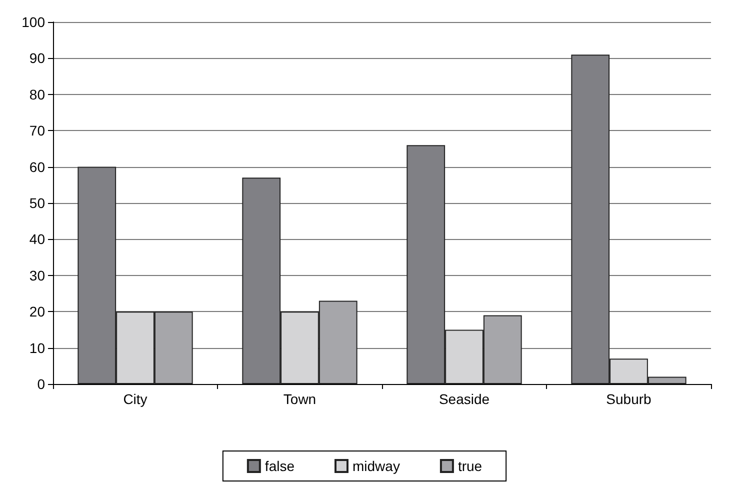  Describe the element at coordinates (464, 399) in the screenshot. I see `x-tick-label: Seaside` at that location.